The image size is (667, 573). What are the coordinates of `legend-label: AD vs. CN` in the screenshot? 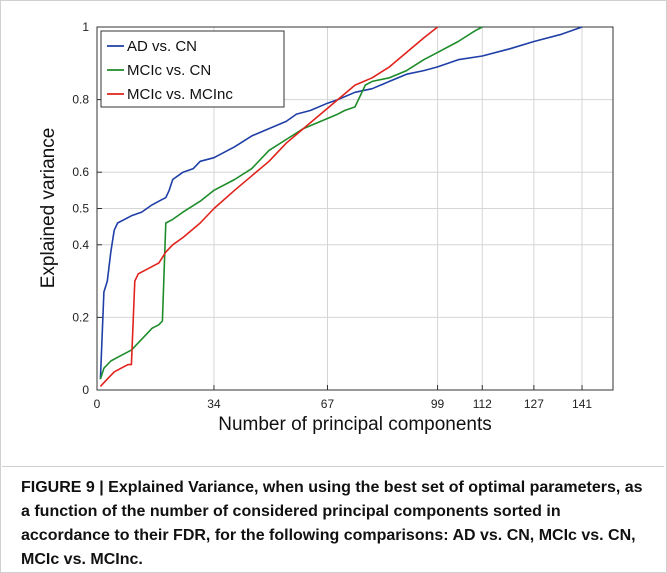 It's located at (162, 46).